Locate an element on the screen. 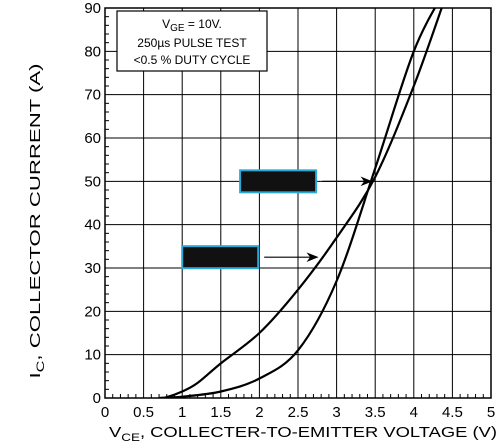  x-axis-label-rest: , COLLECTER-TO-EMITTER VOLTAGE (V) is located at coordinates (318, 432).